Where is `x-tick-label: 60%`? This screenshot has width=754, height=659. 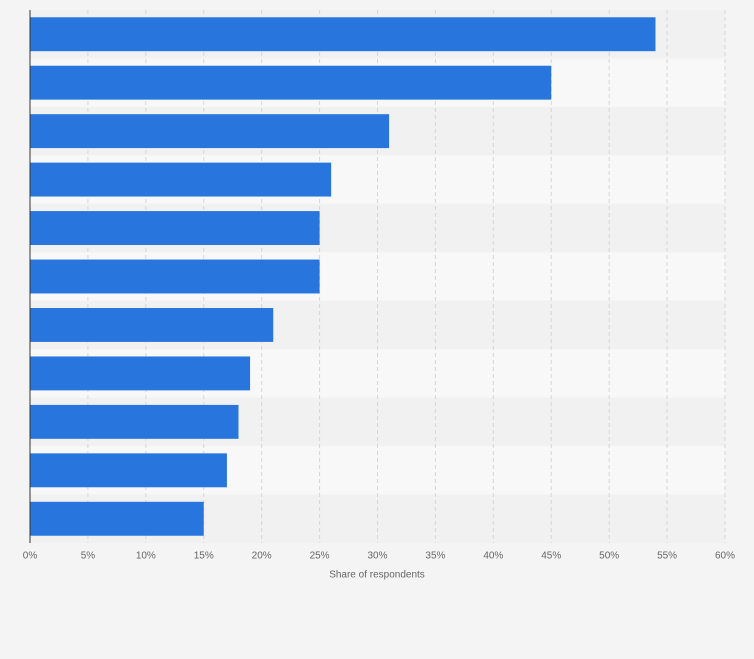
x-tick-label: 60% is located at coordinates (725, 556).